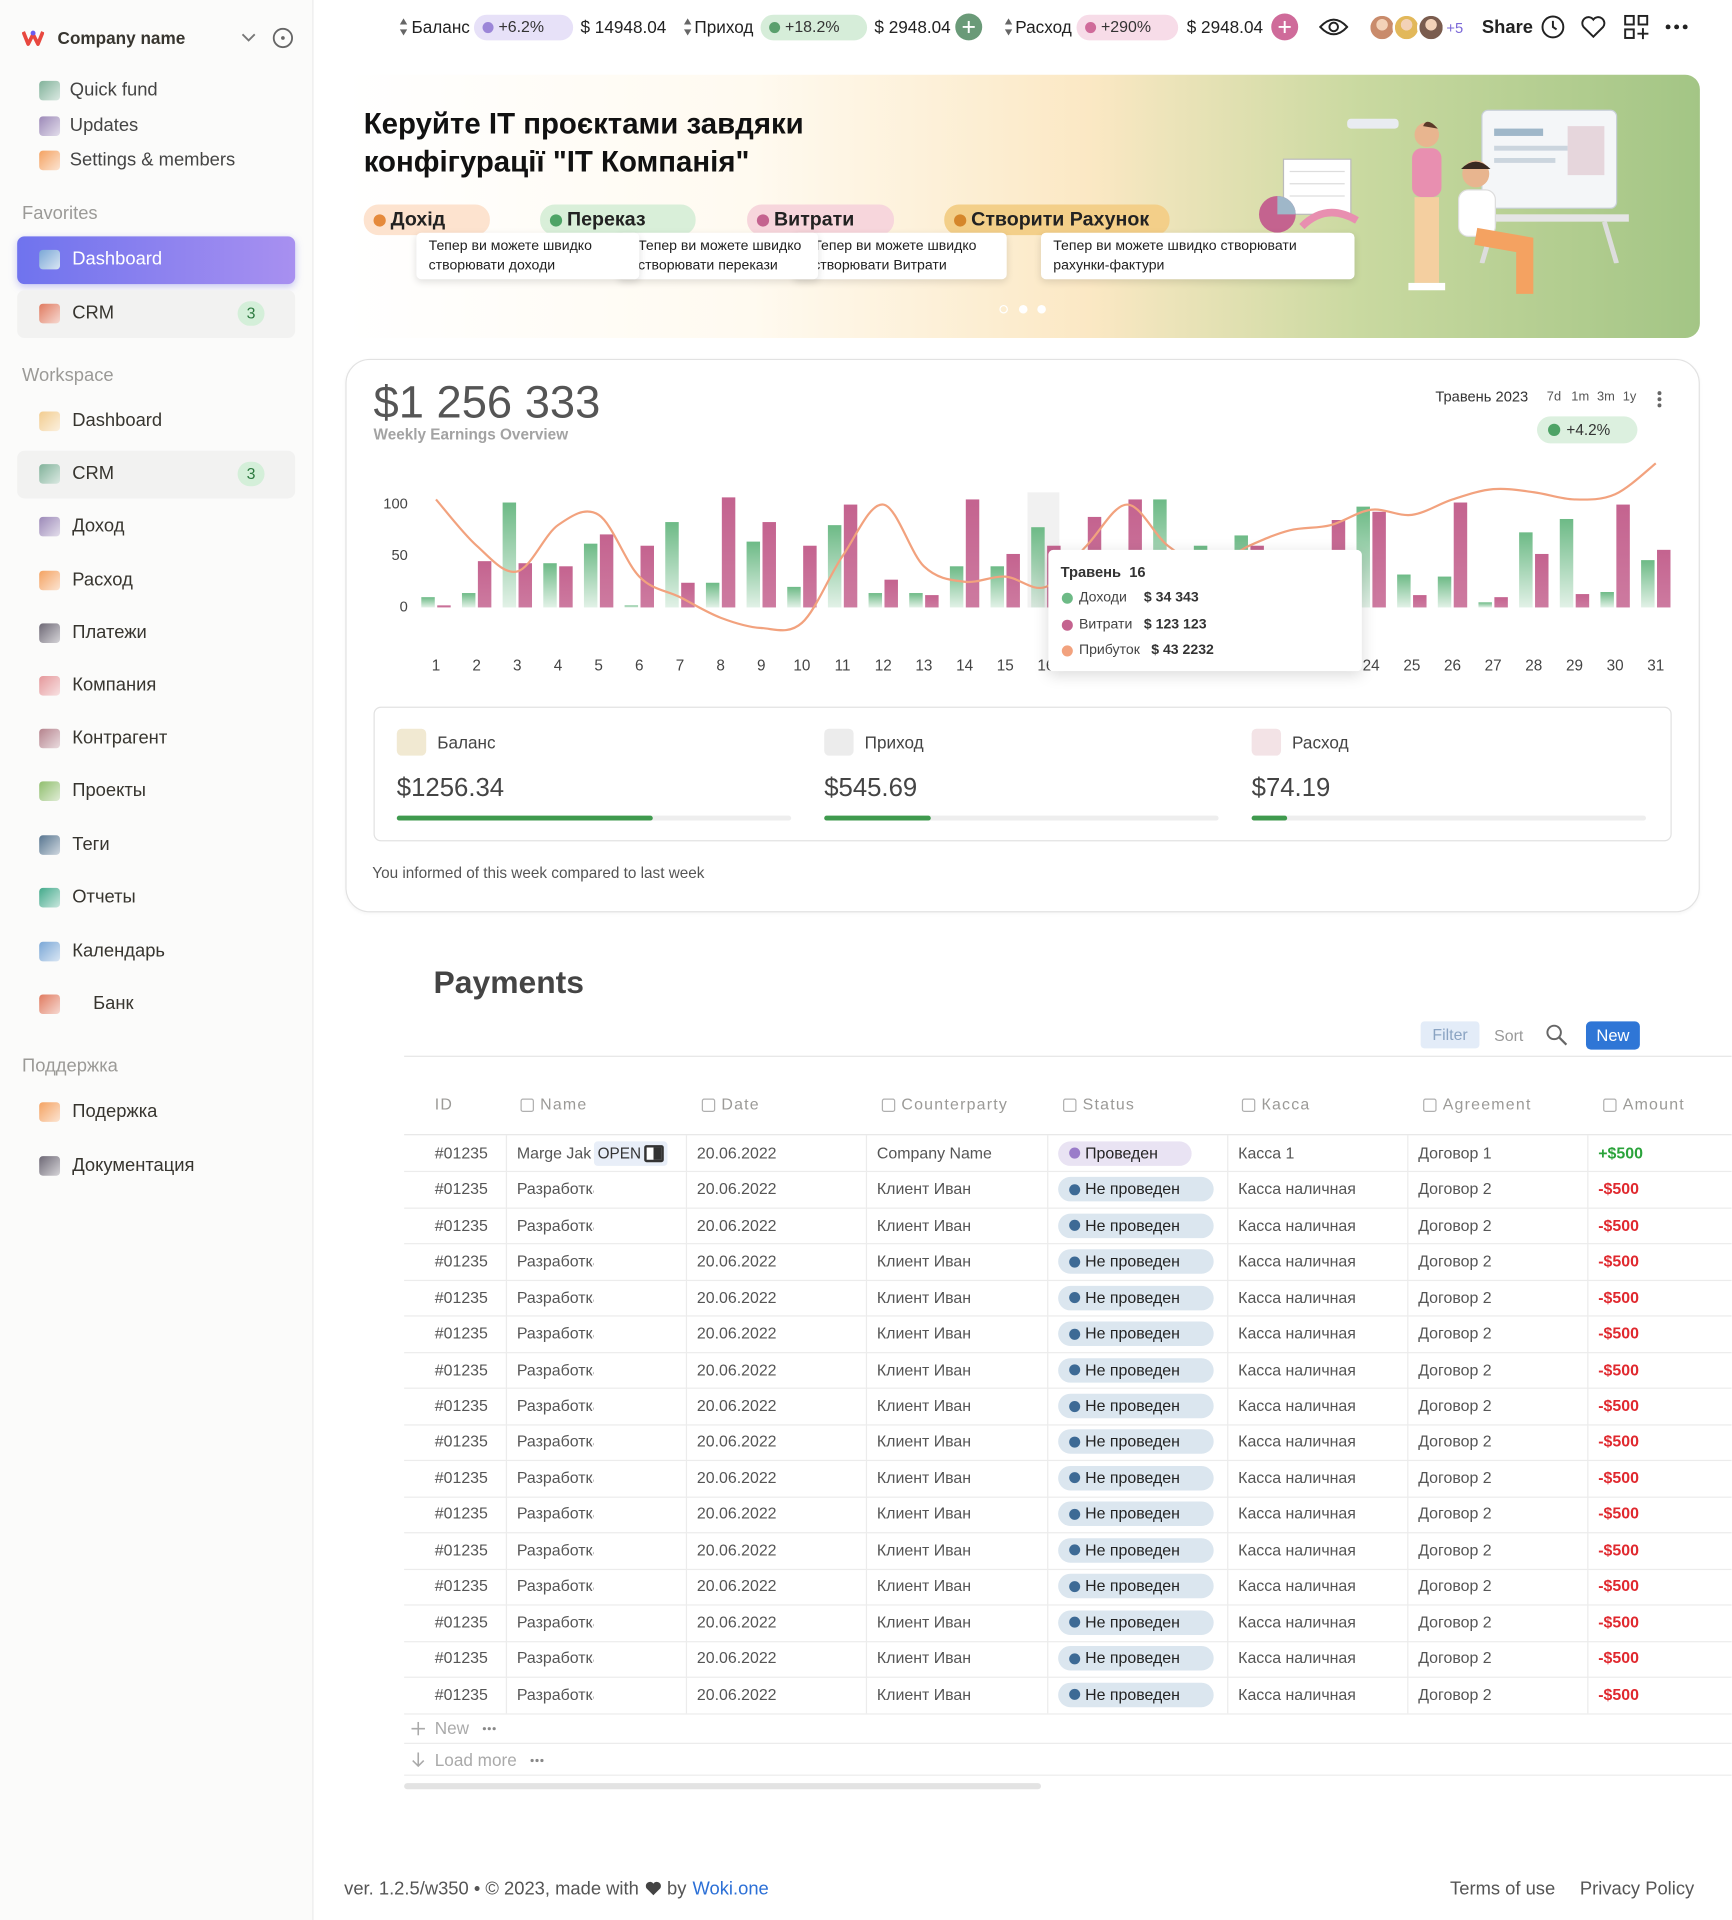 This screenshot has width=1732, height=1920. I want to click on range-button: 7d, so click(1554, 397).